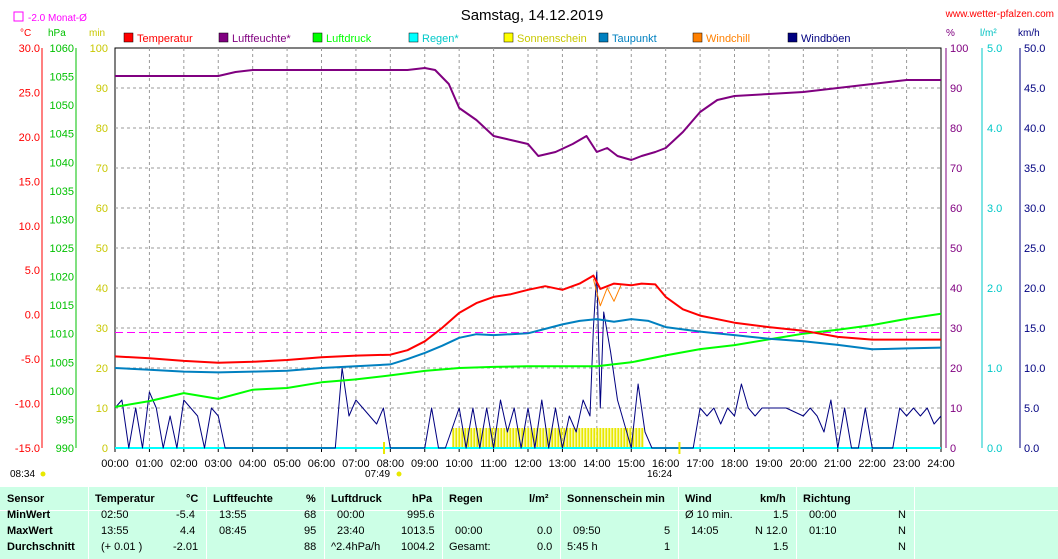 This screenshot has height=559, width=1058. What do you see at coordinates (469, 531) in the screenshot?
I see `regen-max-time: 00:00` at bounding box center [469, 531].